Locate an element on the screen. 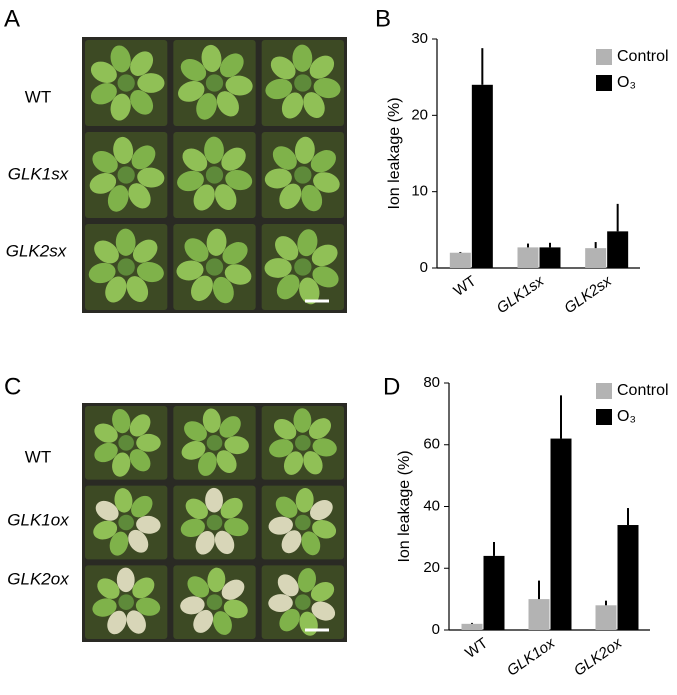 Image resolution: width=677 pixels, height=695 pixels. y-tick-label: 20 is located at coordinates (431, 567).